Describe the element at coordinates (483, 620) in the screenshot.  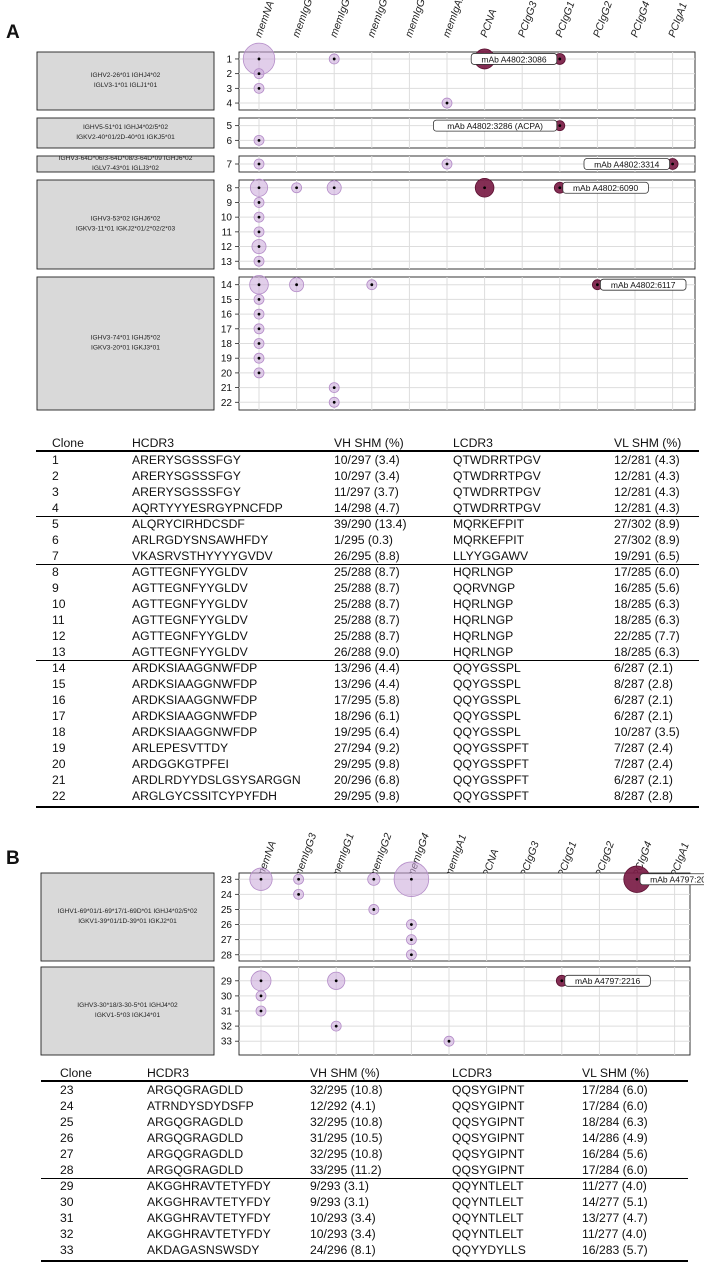
I see `table-cell: HQRLNGP` at that location.